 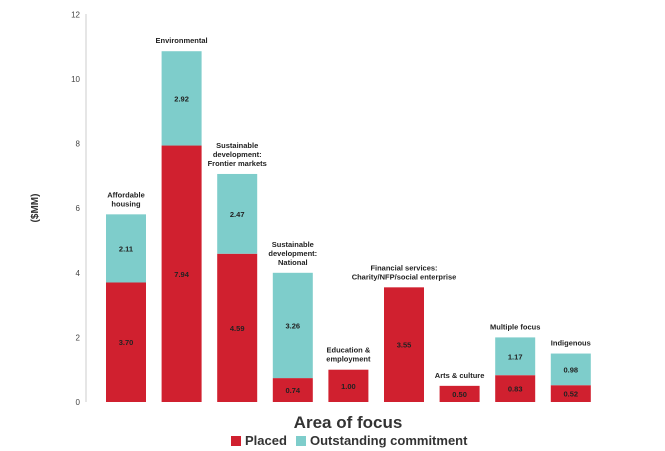 What do you see at coordinates (348, 359) in the screenshot?
I see `category-label: employment` at bounding box center [348, 359].